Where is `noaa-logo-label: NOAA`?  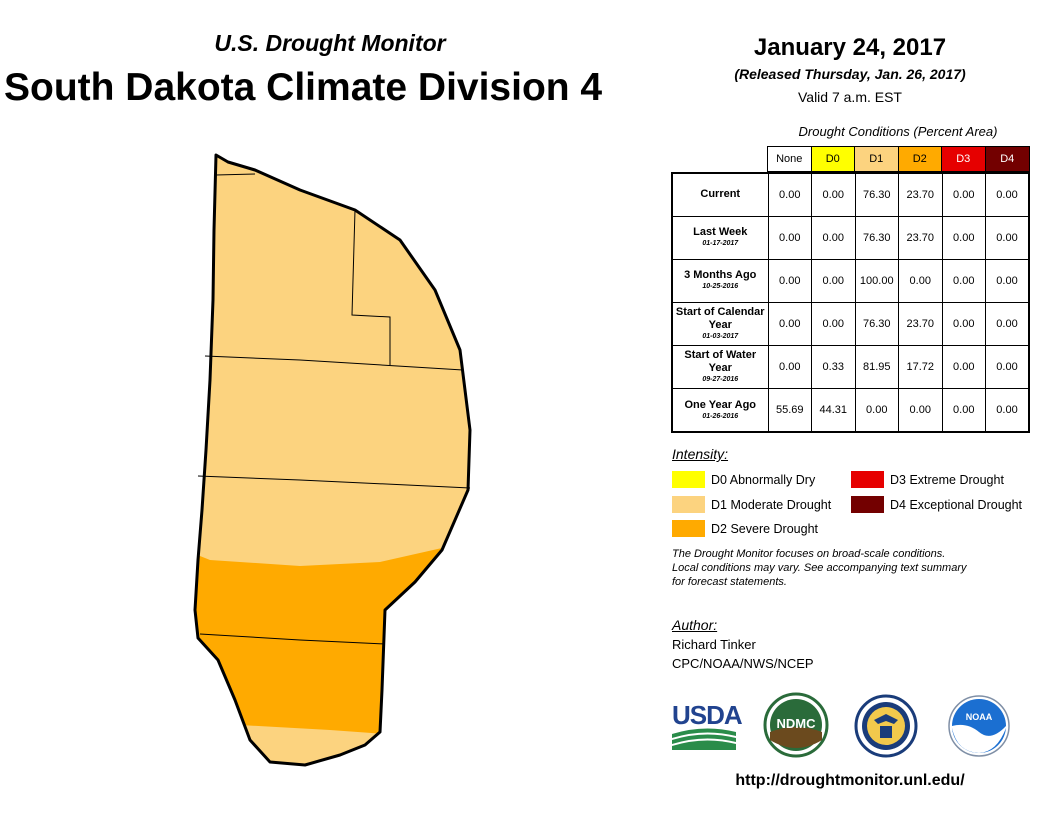 noaa-logo-label: NOAA is located at coordinates (979, 717).